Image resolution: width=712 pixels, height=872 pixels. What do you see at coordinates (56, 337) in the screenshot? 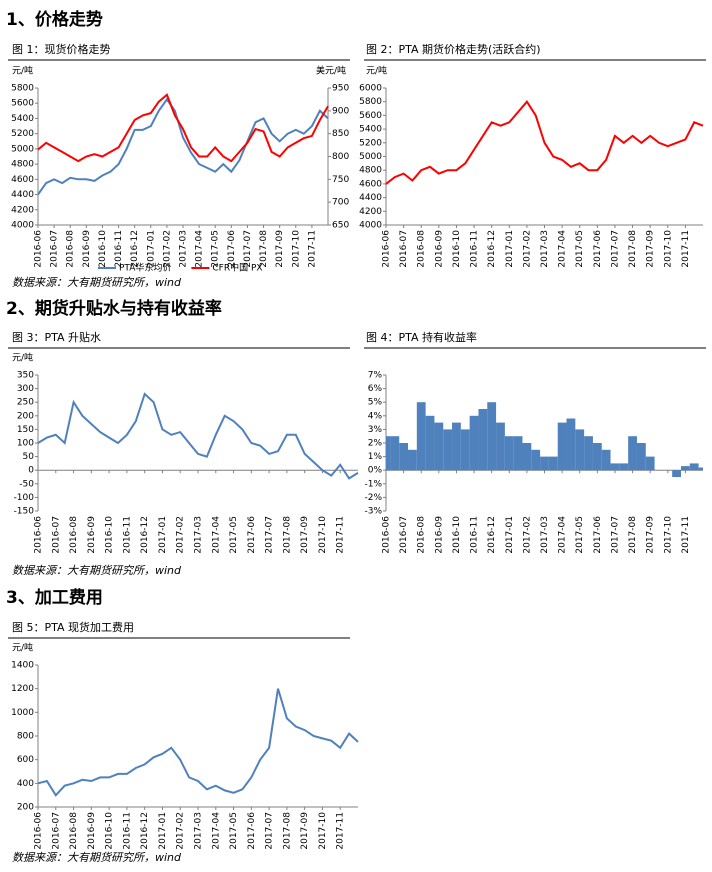
I see `chart-title: 图 3：PTA 升贴水` at bounding box center [56, 337].